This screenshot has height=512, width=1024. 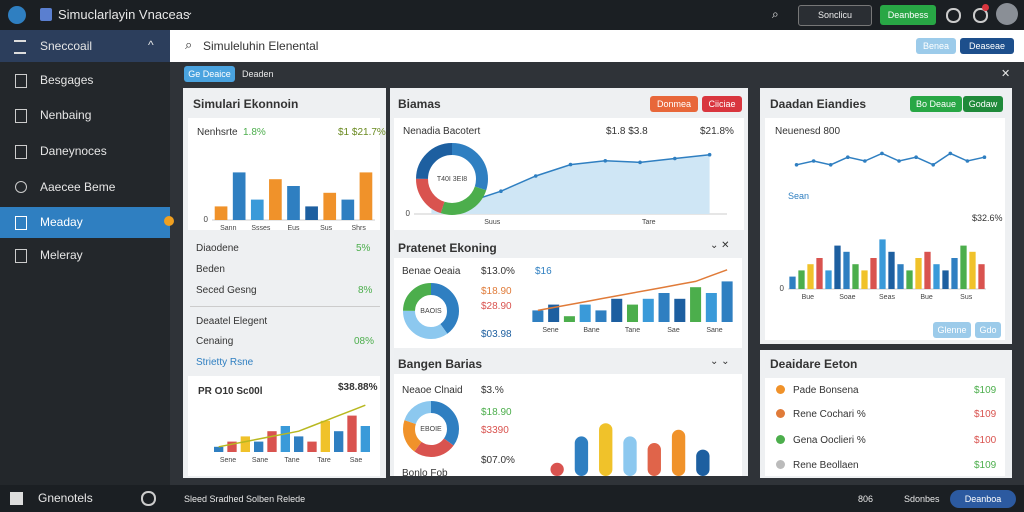 What do you see at coordinates (225, 362) in the screenshot?
I see `link: Strietty Rsne` at bounding box center [225, 362].